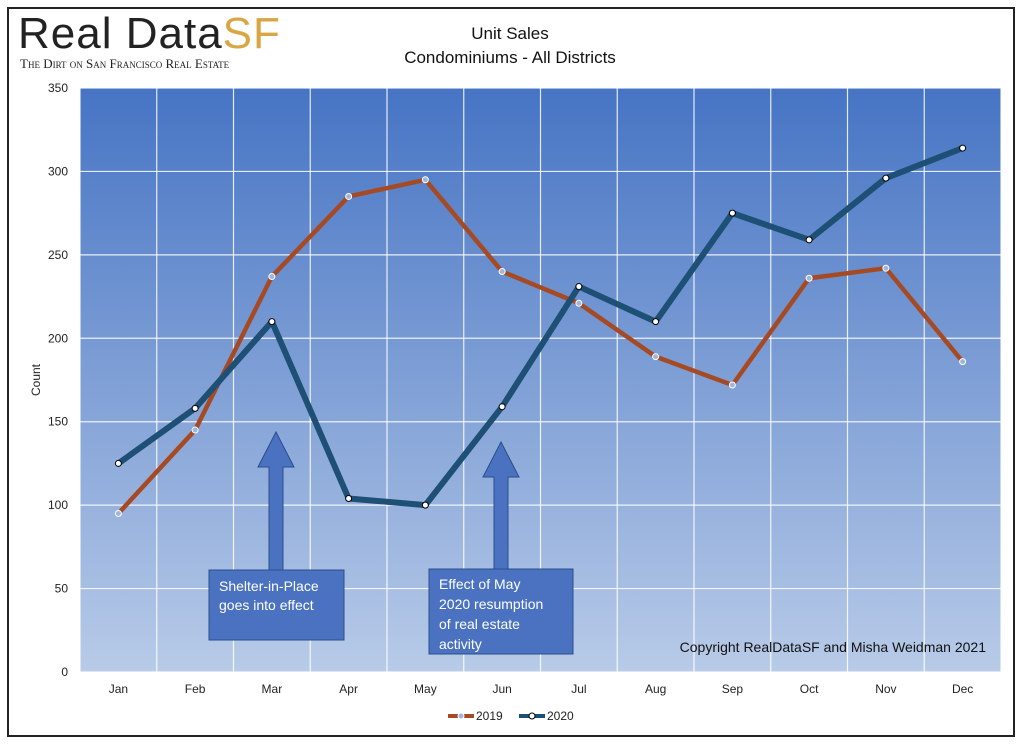  What do you see at coordinates (266, 605) in the screenshot?
I see `annotation-line: goes into effect` at bounding box center [266, 605].